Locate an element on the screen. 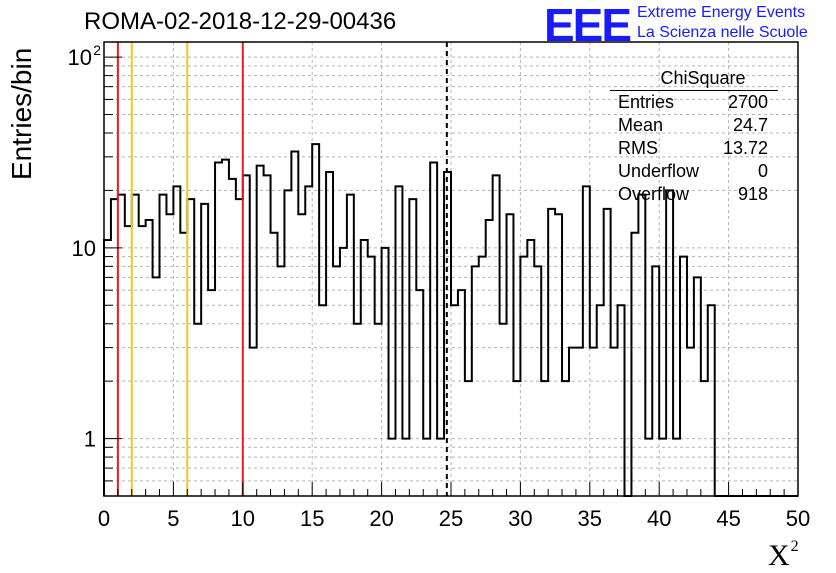 The width and height of the screenshot is (836, 573). x-tick-label: 40 is located at coordinates (659, 518).